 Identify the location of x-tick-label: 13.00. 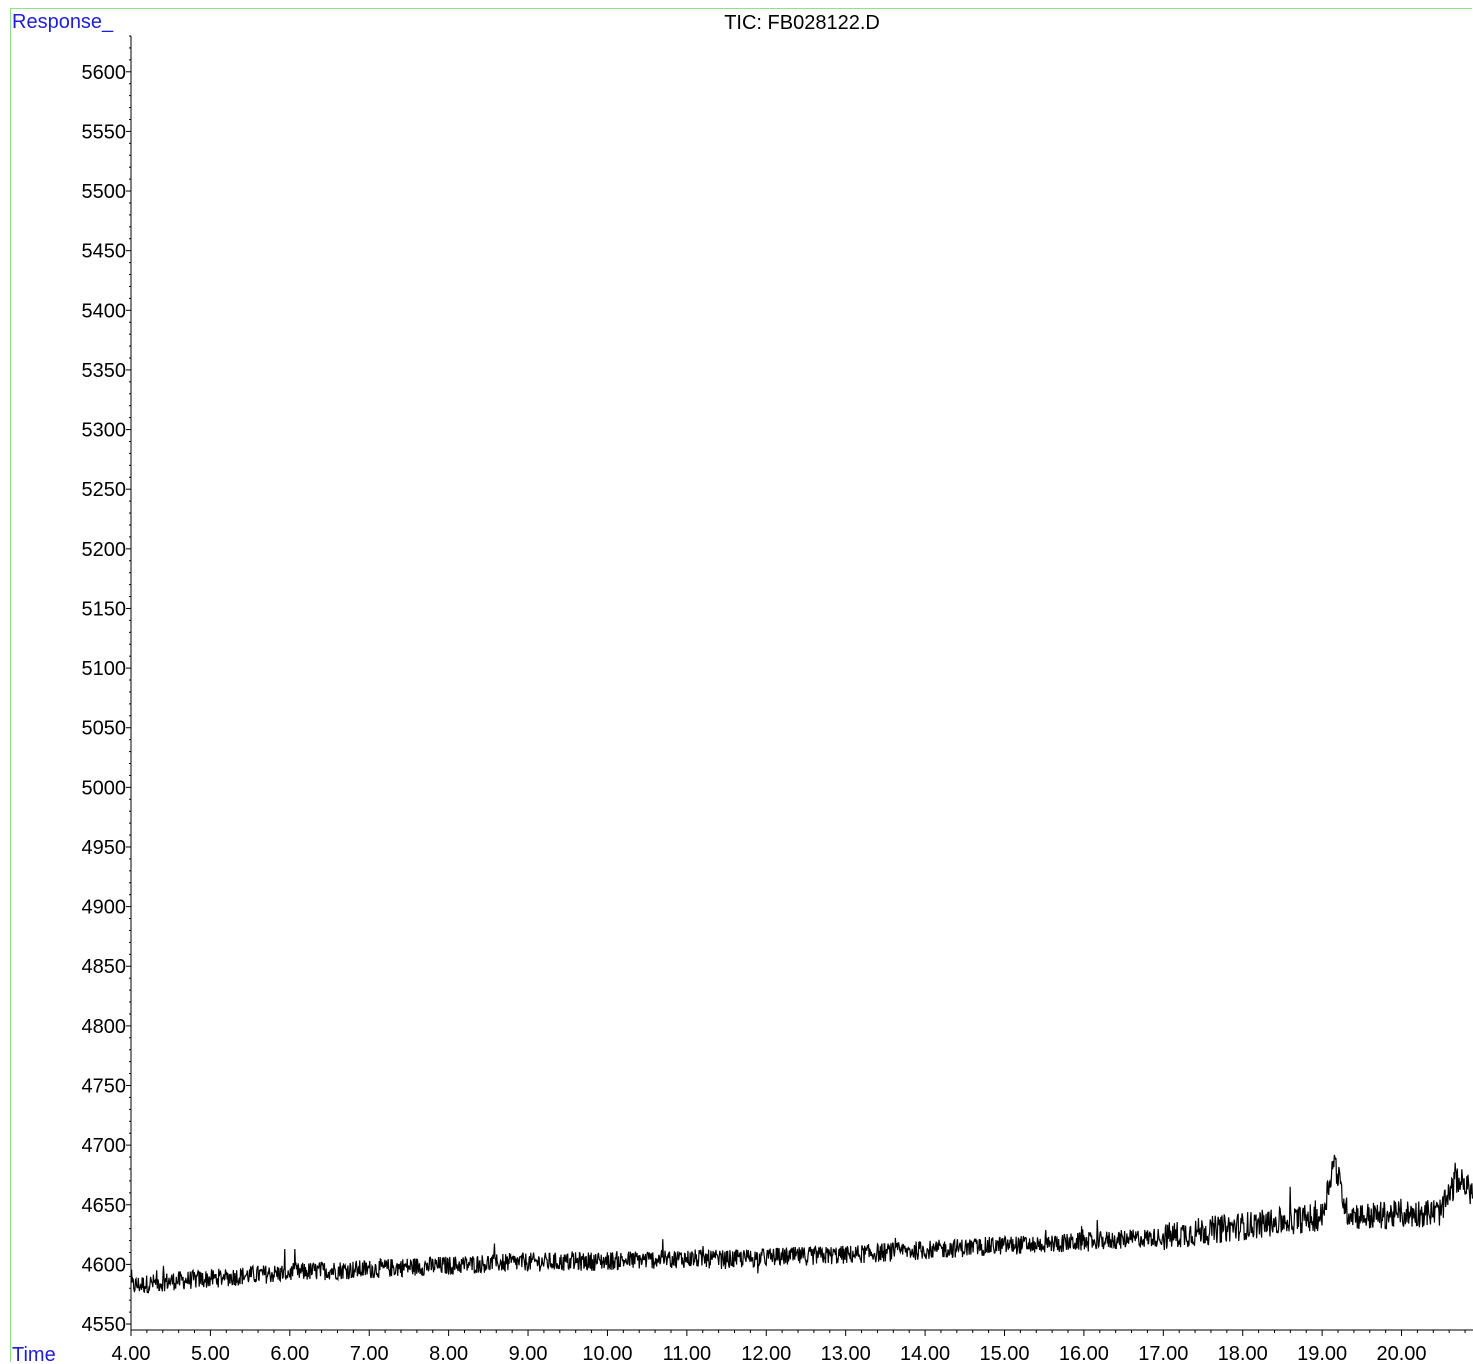
(846, 1353).